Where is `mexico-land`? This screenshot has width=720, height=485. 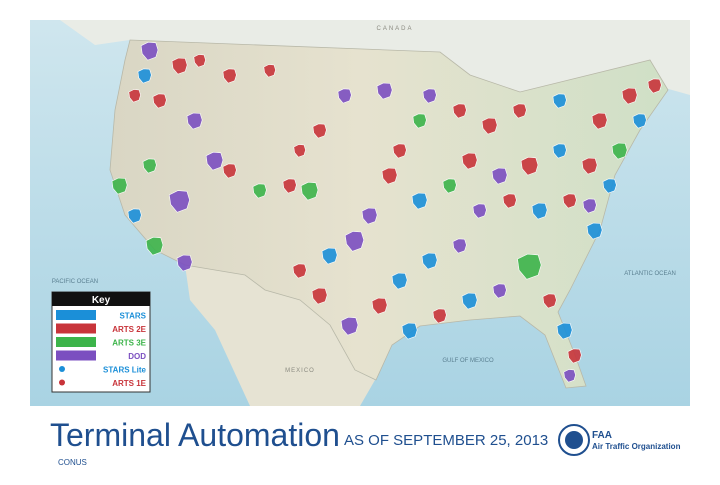
mexico-land is located at coordinates (280, 335).